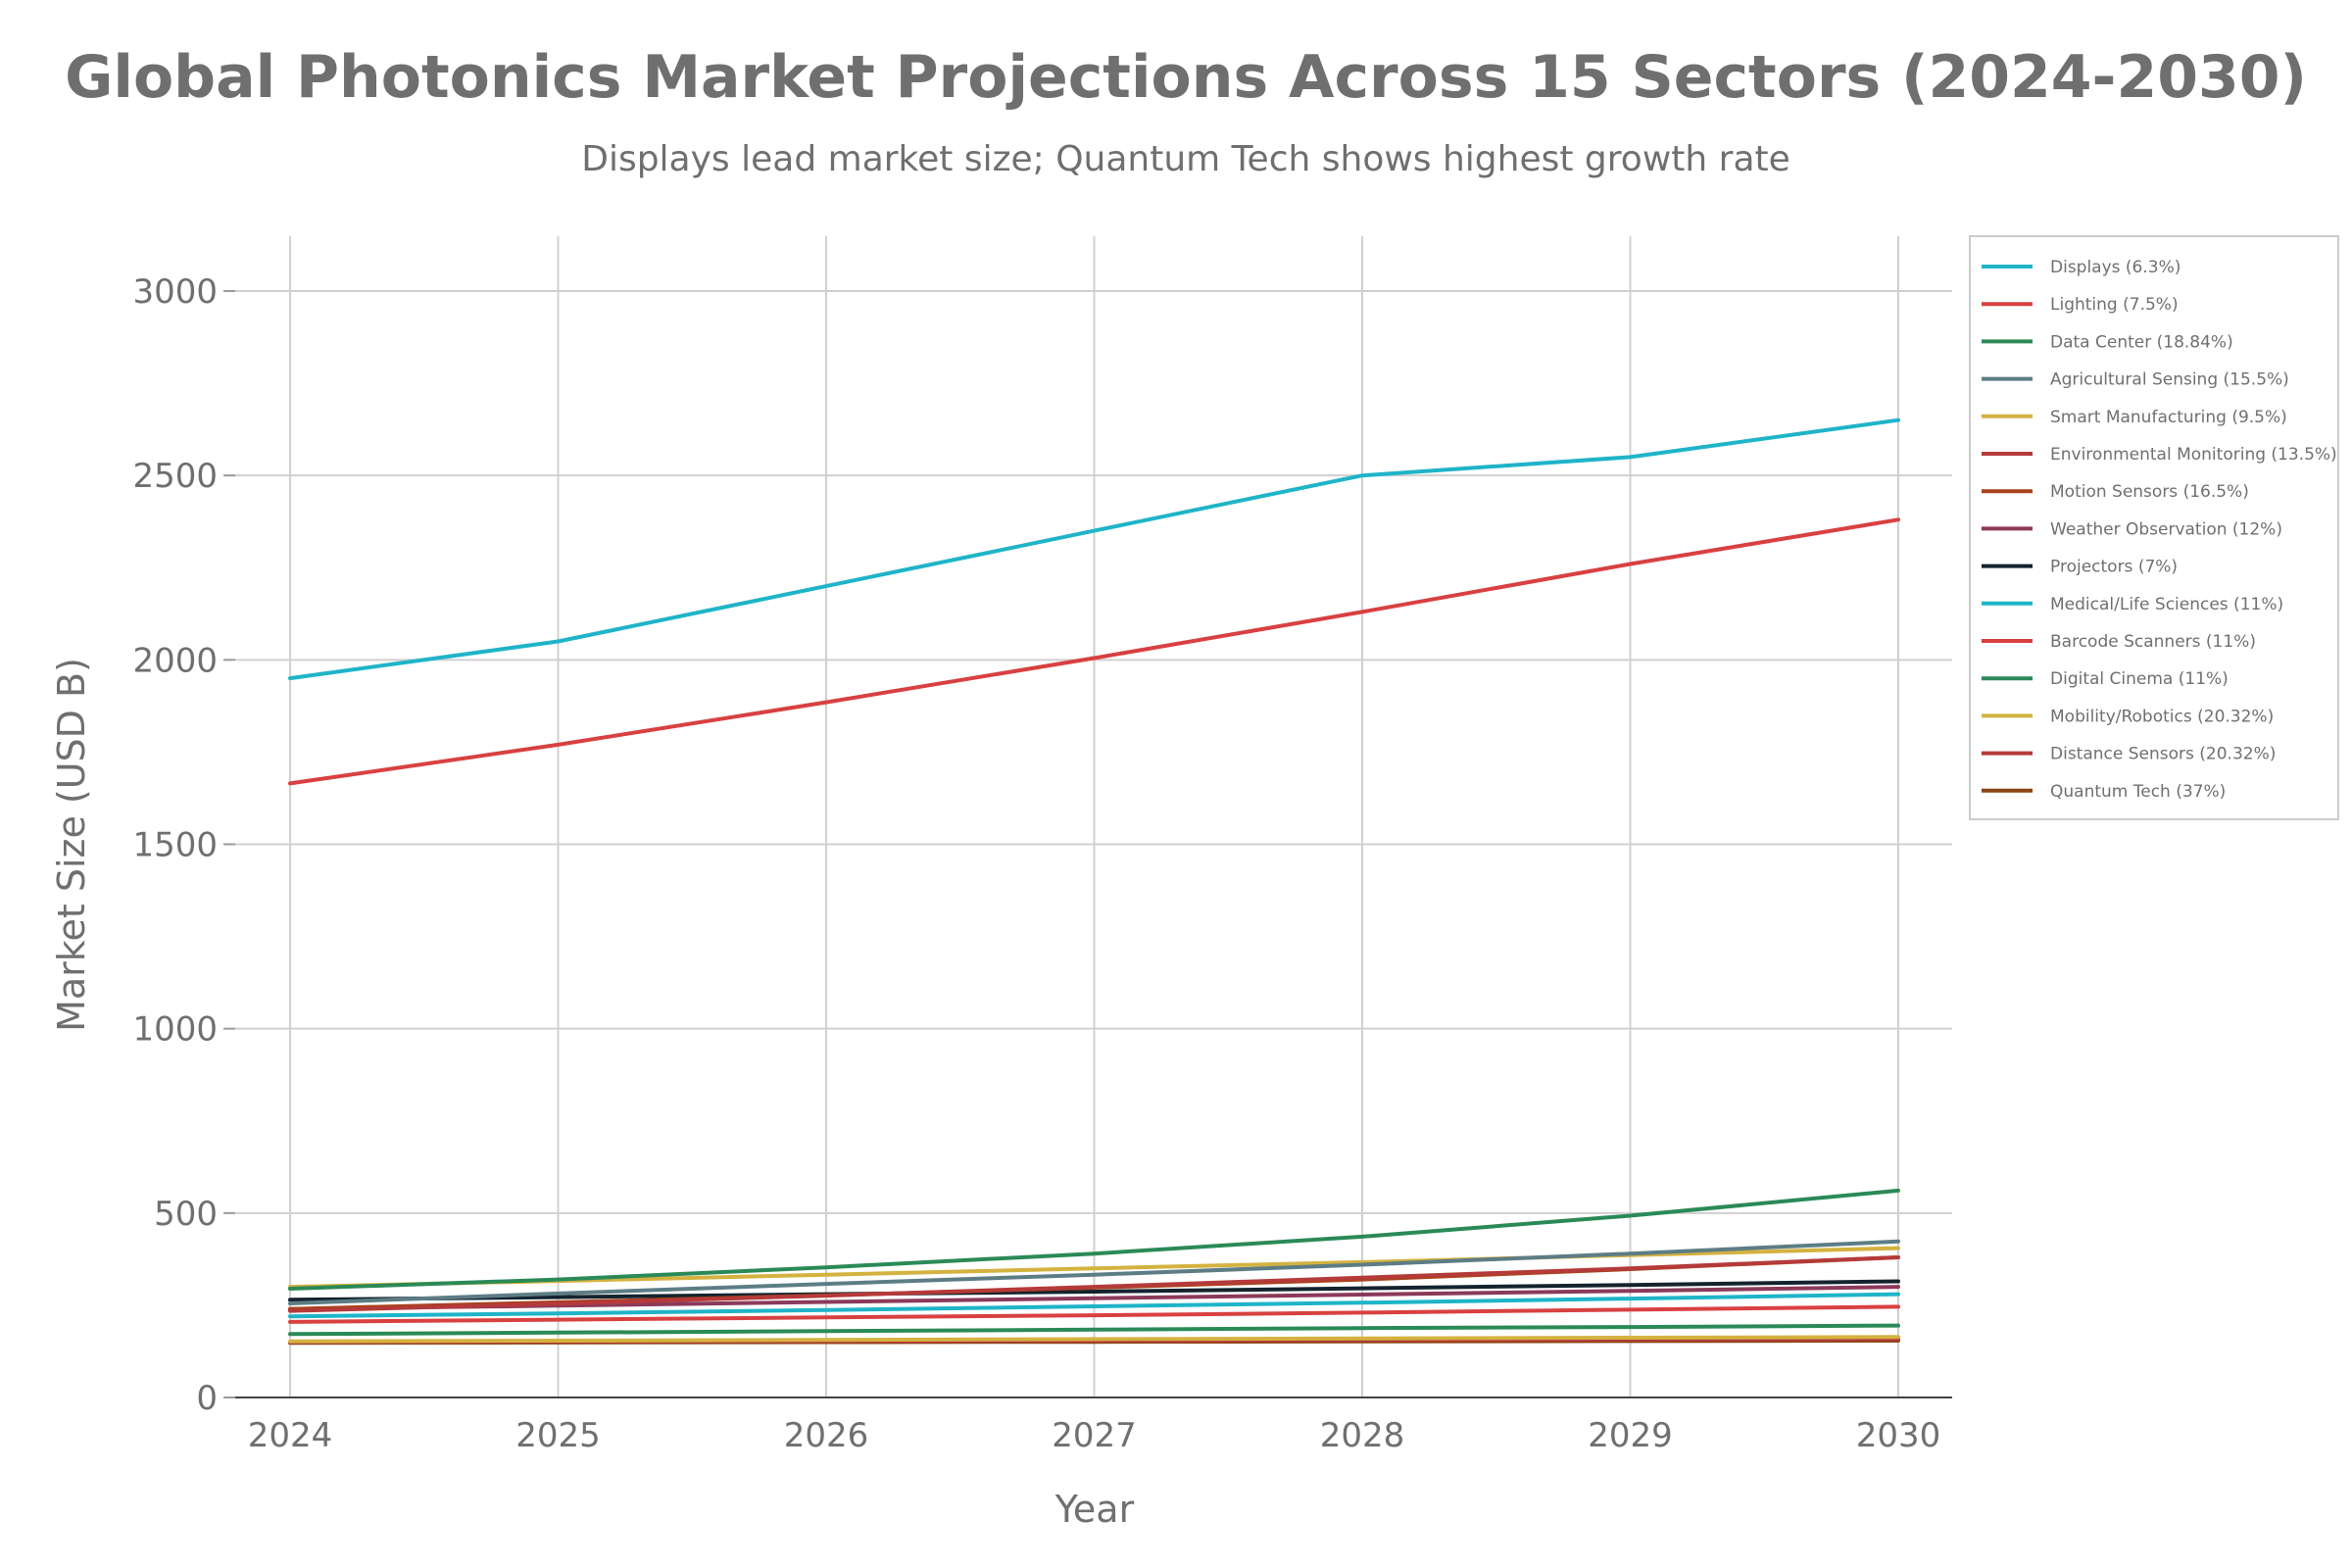  Describe the element at coordinates (175, 1030) in the screenshot. I see `y-tick-label: 1000` at that location.